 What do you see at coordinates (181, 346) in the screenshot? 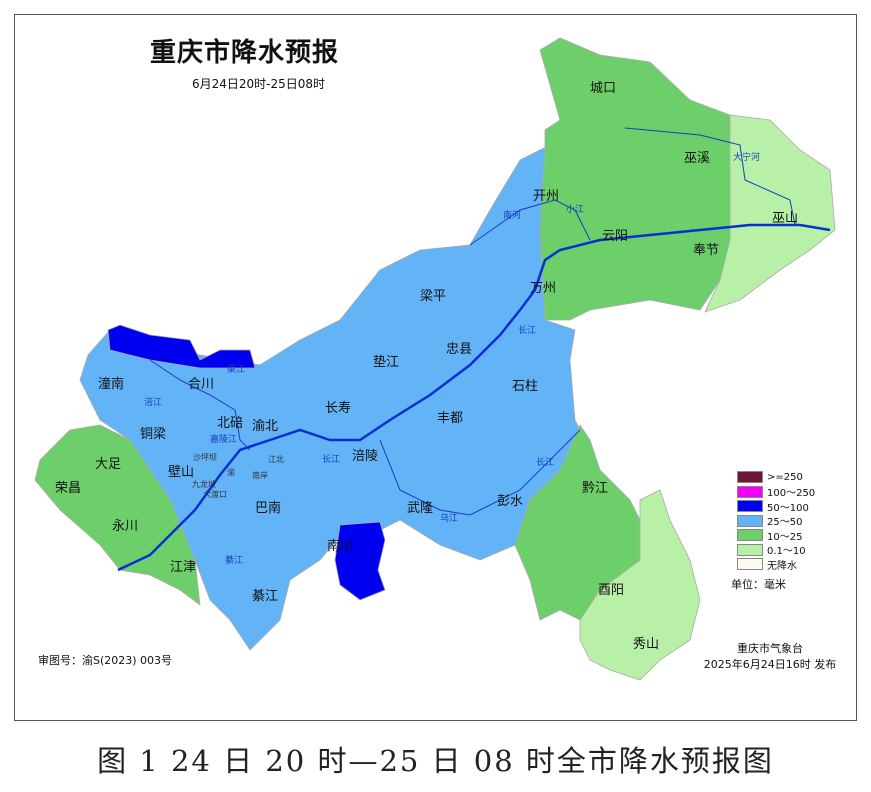
I see `region-50-100-north` at bounding box center [181, 346].